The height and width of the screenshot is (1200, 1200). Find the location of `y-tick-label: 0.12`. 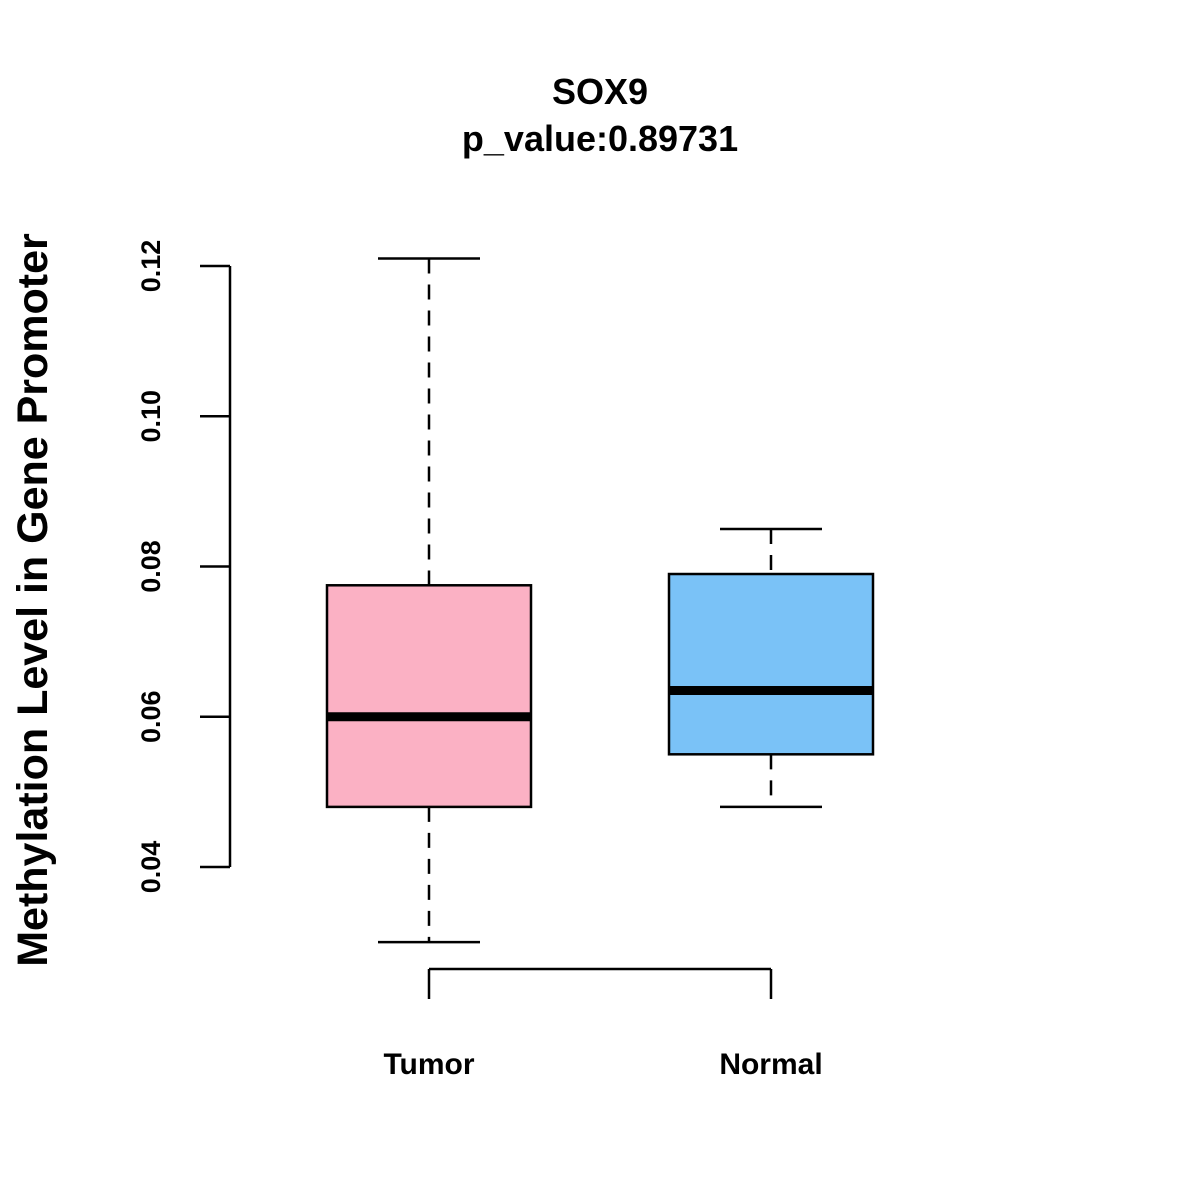

y-tick-label: 0.12 is located at coordinates (151, 266).